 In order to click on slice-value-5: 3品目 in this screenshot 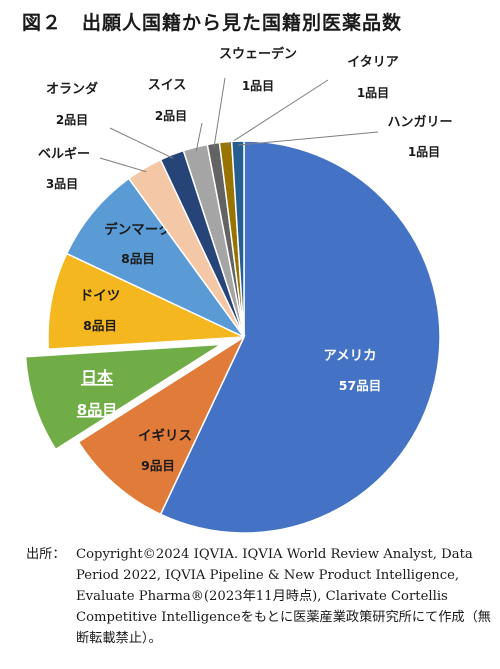, I will do `click(62, 184)`.